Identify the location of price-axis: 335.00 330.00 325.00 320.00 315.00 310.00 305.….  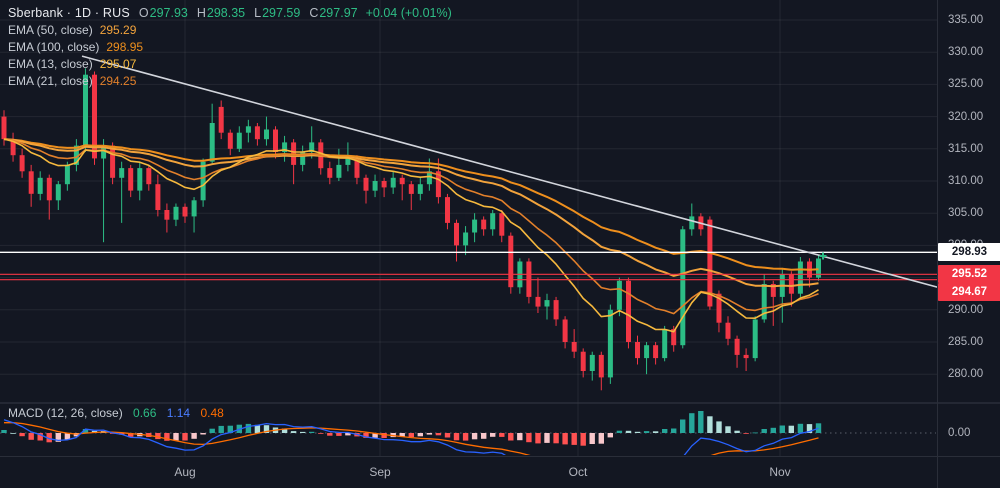
(968, 244).